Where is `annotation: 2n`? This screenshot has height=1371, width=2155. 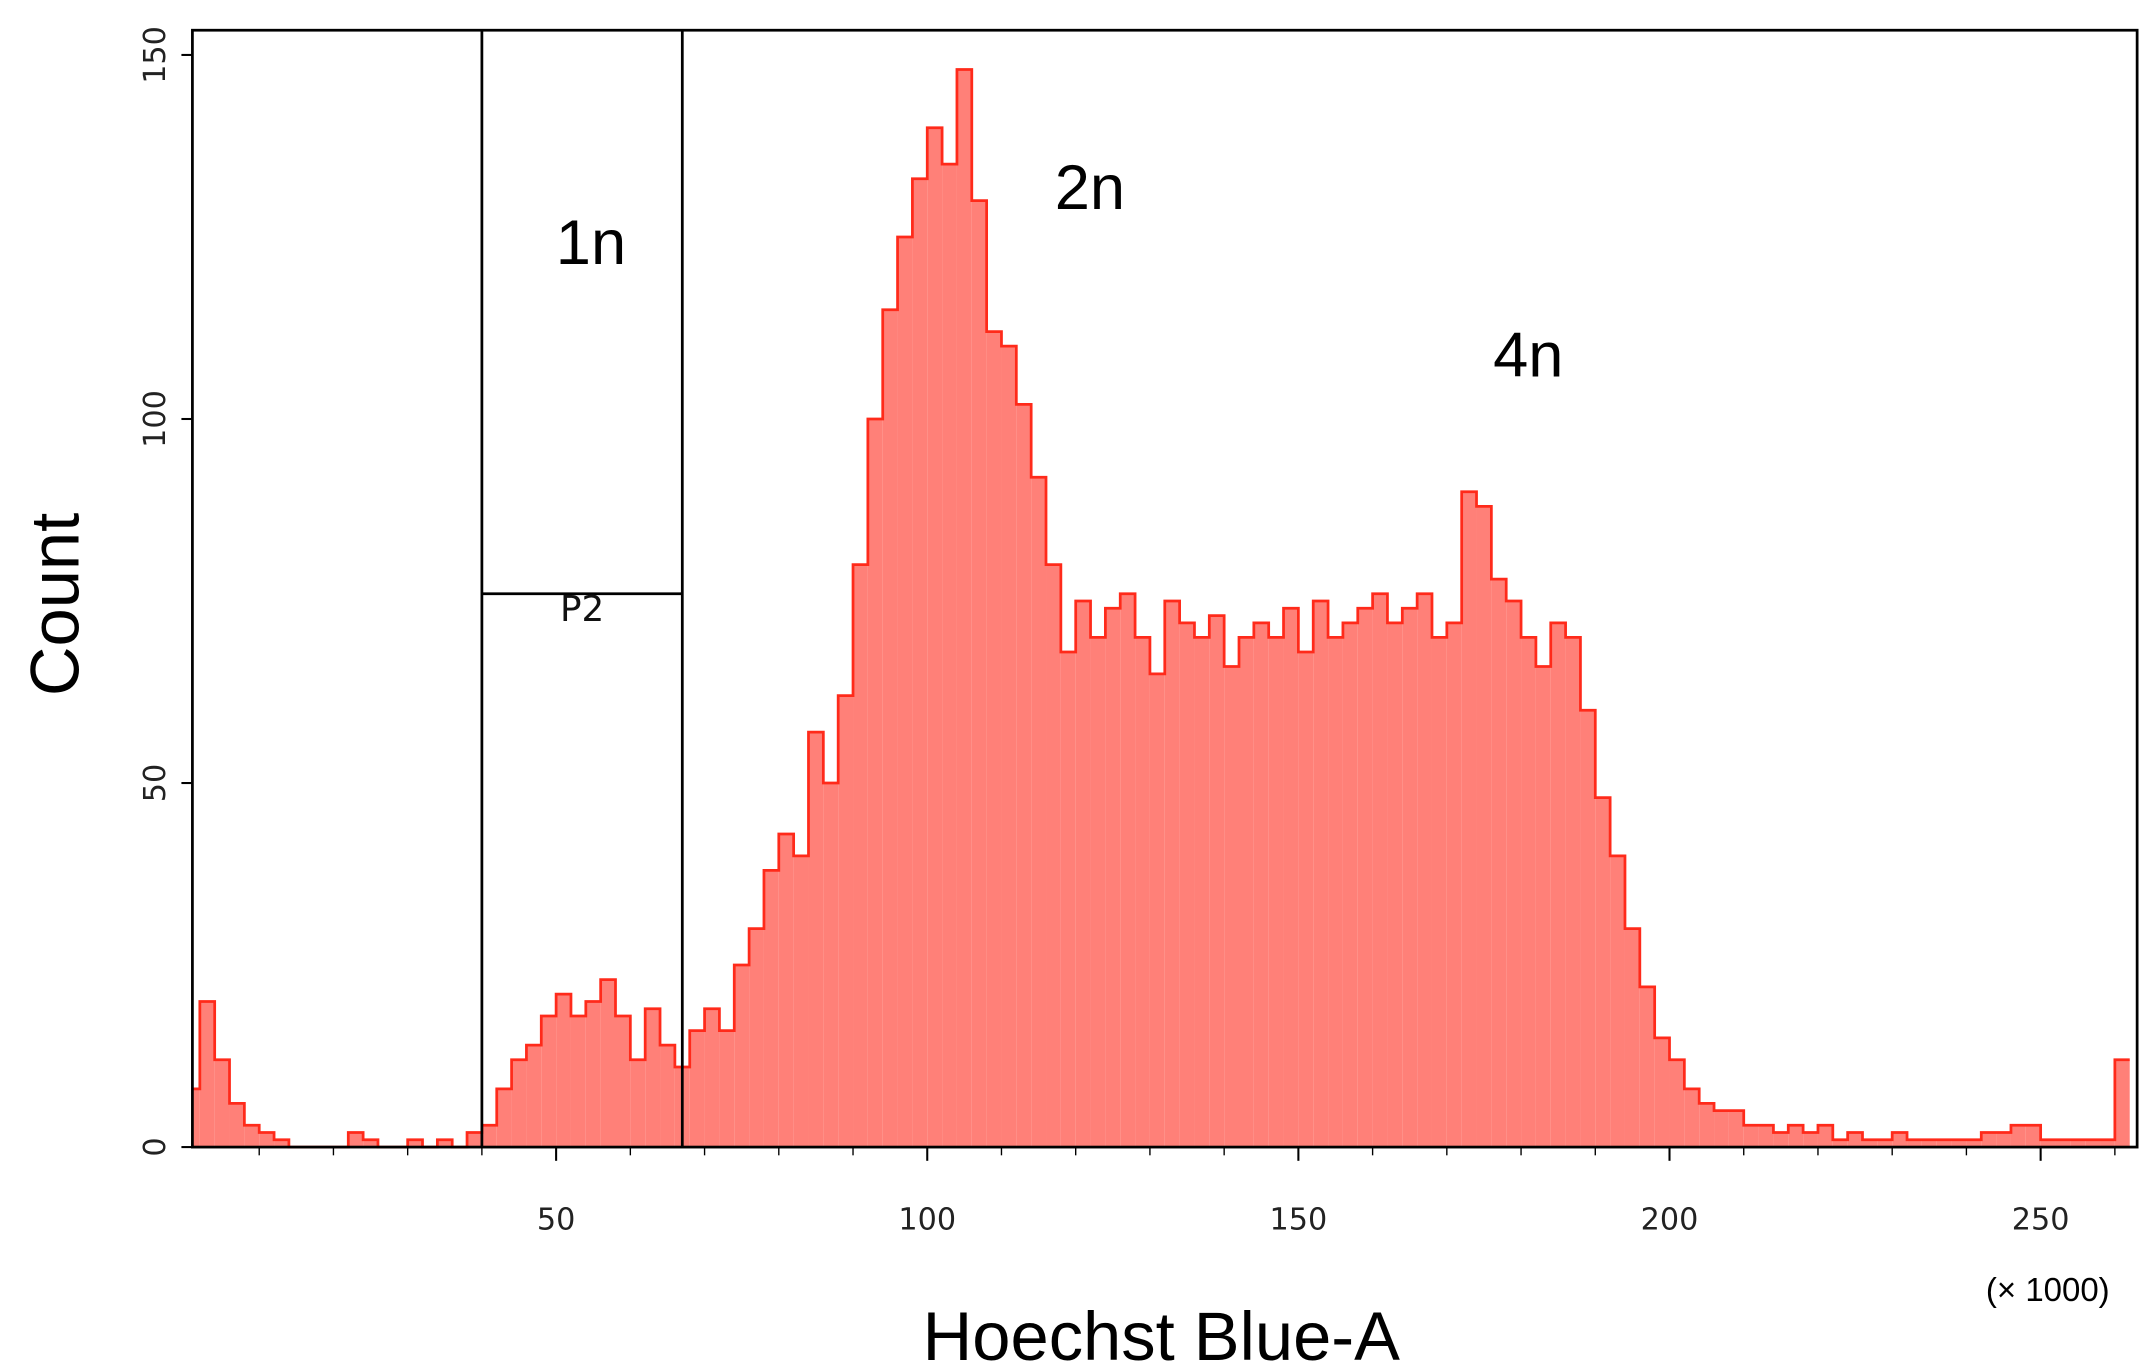
annotation: 2n is located at coordinates (1090, 188).